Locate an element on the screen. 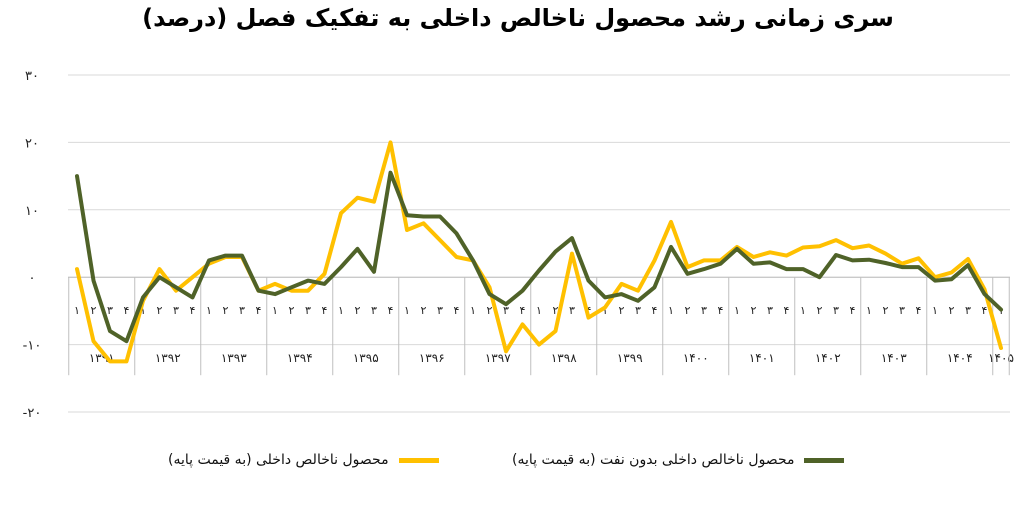 The width and height of the screenshot is (1036, 509). year-label: ۱۳۹۶ is located at coordinates (432, 358).